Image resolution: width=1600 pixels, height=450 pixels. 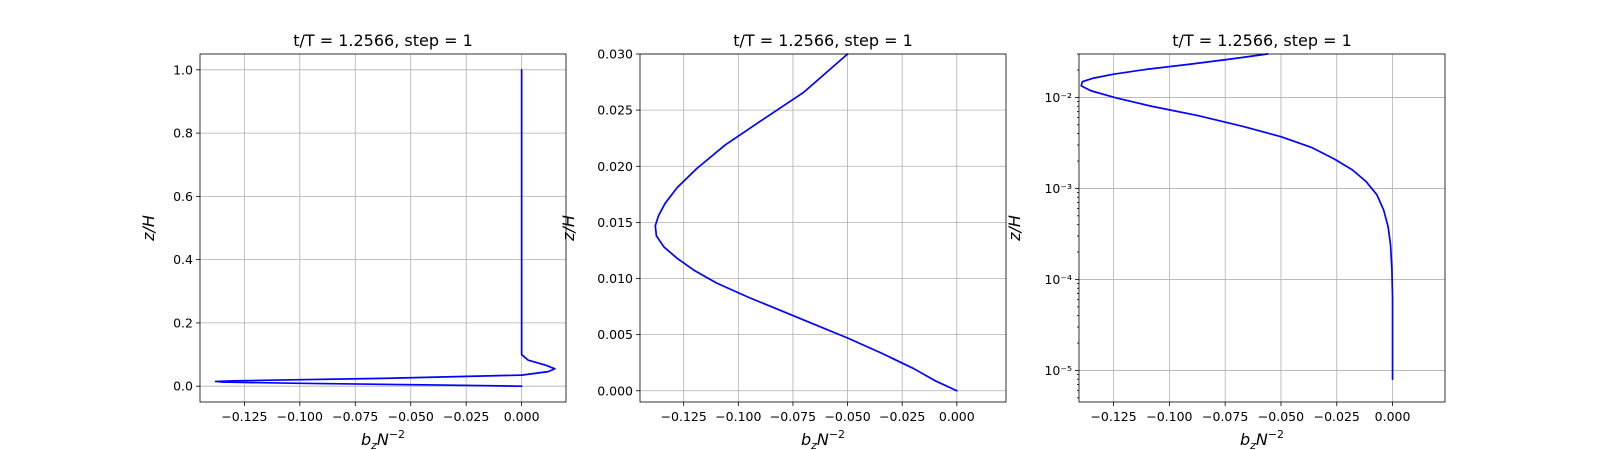 I want to click on y-tick-label: 10⁻⁴, so click(x=1058, y=279).